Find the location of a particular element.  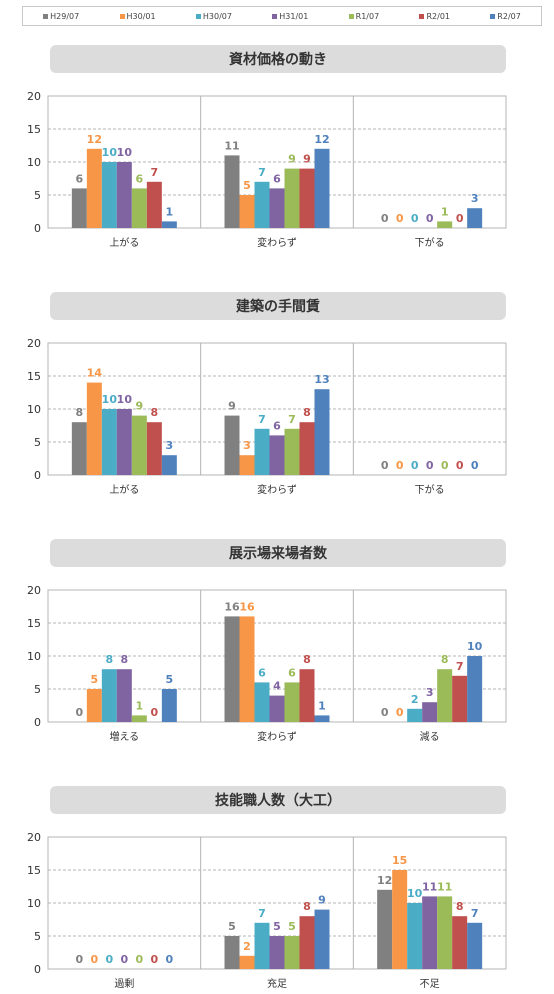

legend-item: H30/07 is located at coordinates (213, 16).